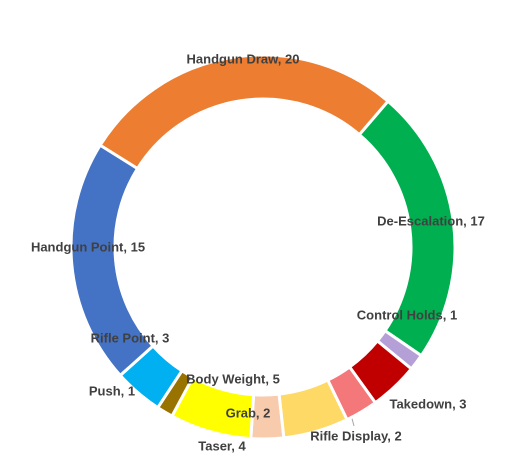 The width and height of the screenshot is (519, 456). Describe the element at coordinates (222, 445) in the screenshot. I see `data-label: Taser, 4` at that location.